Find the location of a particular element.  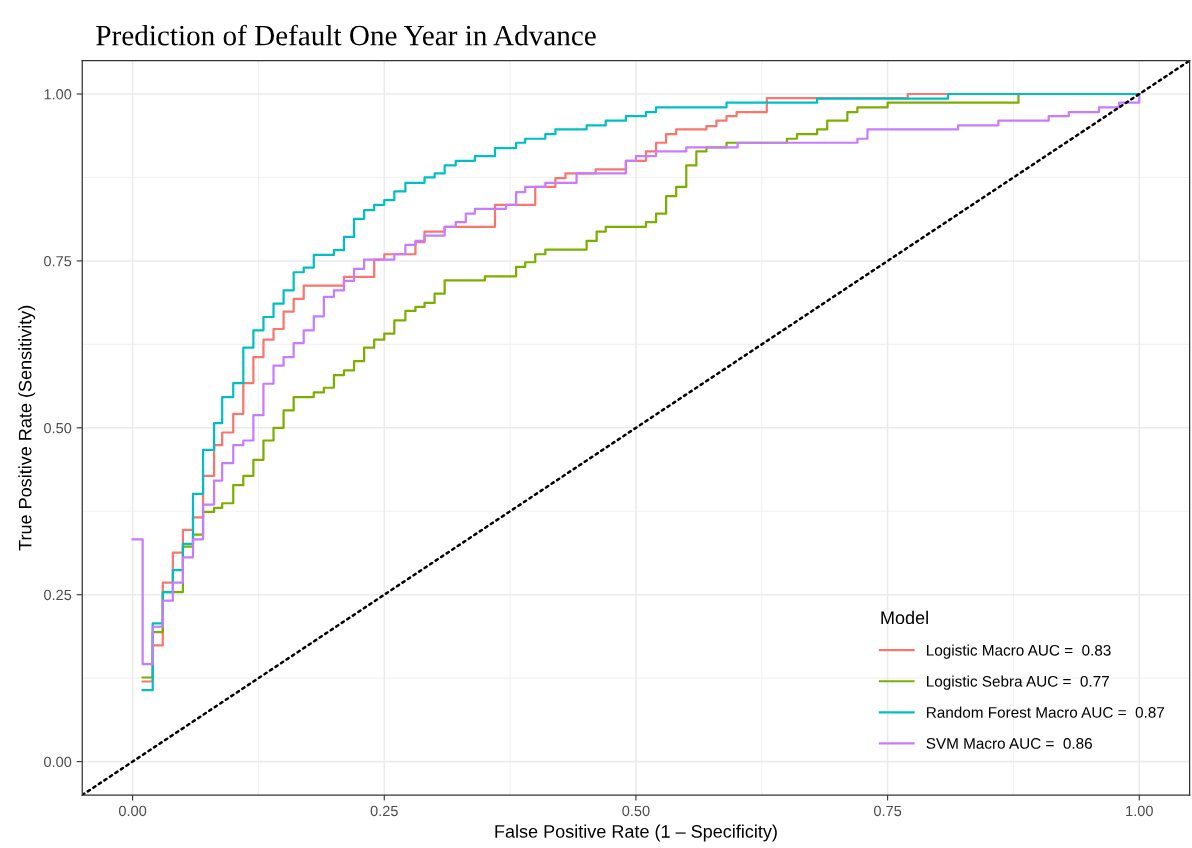

legend-label: Random Forest Macro AUC = 0.87 is located at coordinates (1046, 712).